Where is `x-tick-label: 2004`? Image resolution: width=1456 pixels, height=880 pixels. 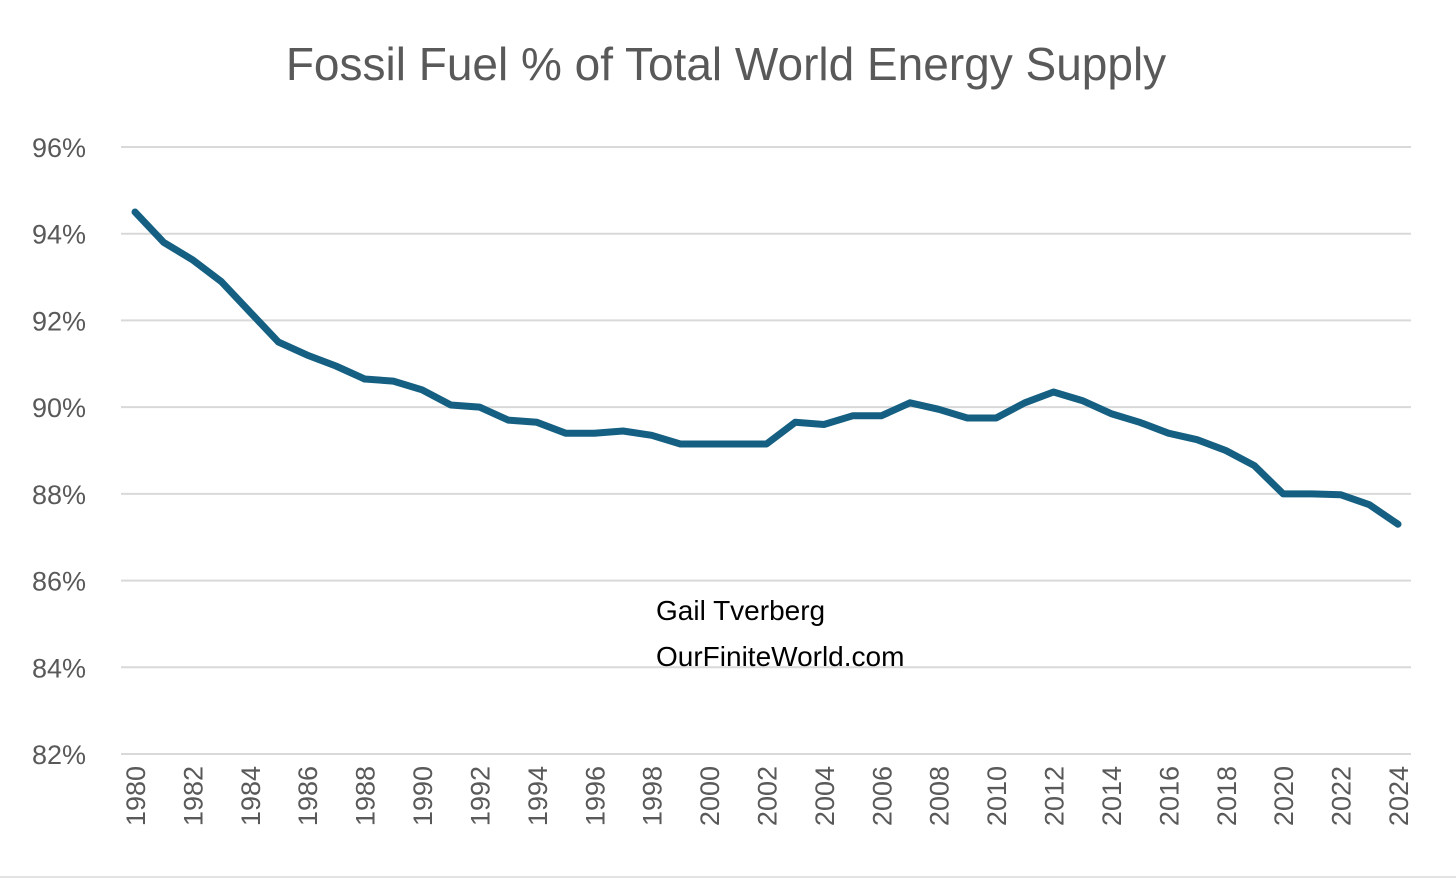
x-tick-label: 2004 is located at coordinates (825, 796).